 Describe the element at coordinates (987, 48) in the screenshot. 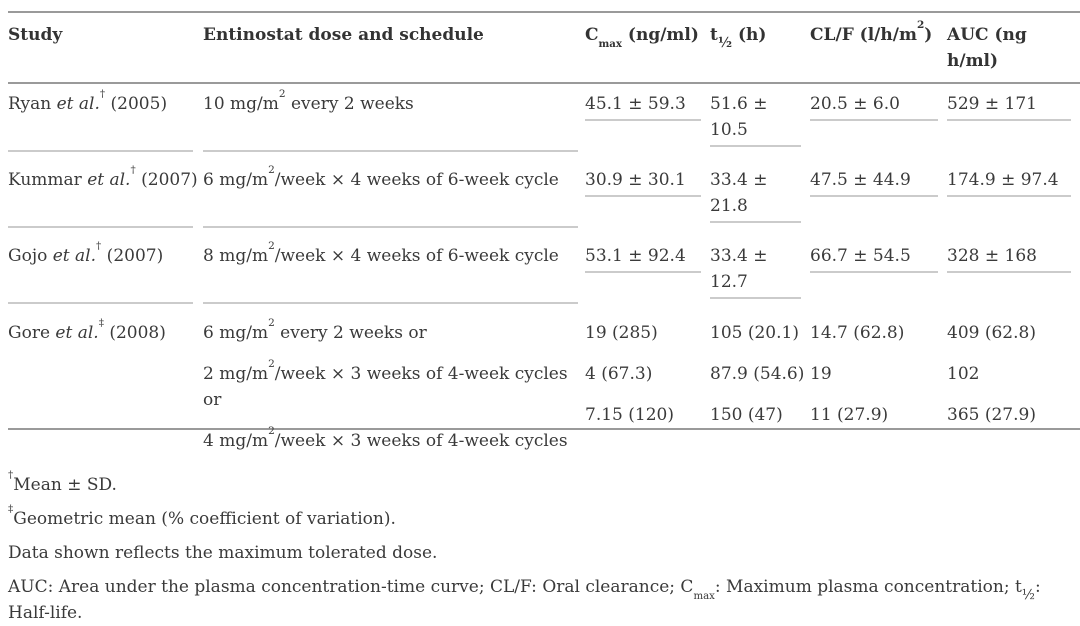

I see `header-auc: AUC (ng h/ml)` at that location.